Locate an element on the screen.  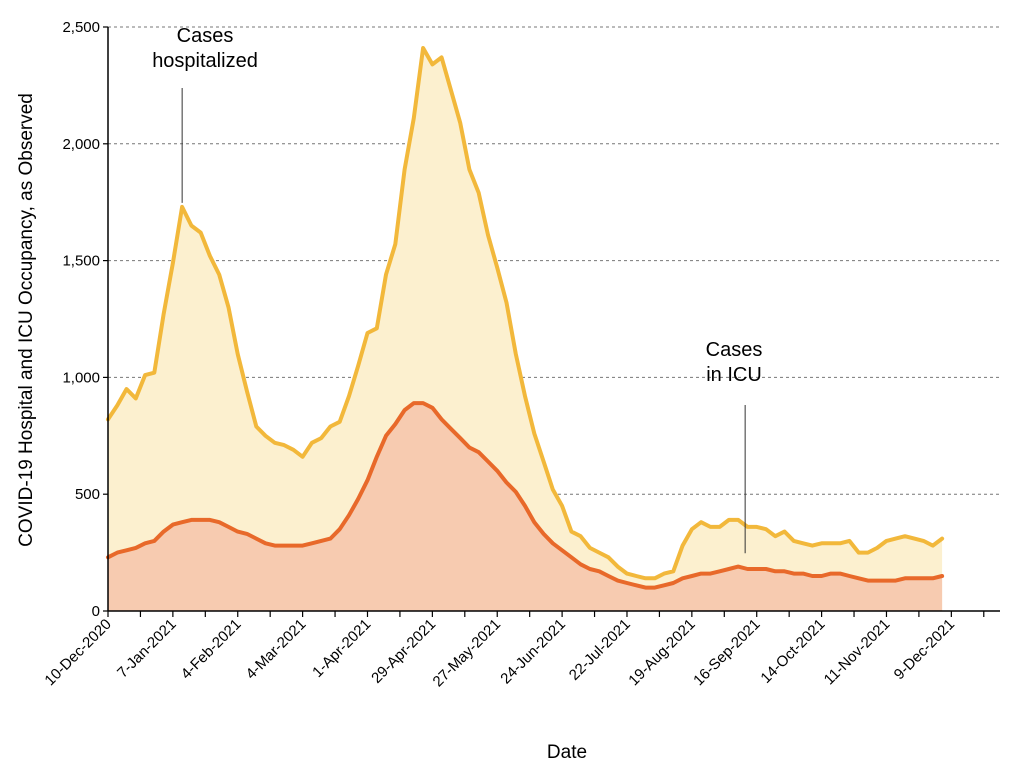
y-tick-label: 500 is located at coordinates (87, 494).